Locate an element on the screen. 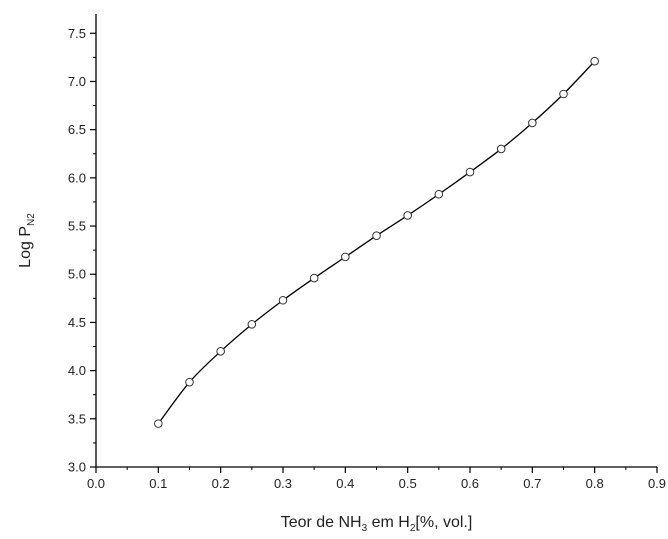 This screenshot has height=539, width=668. x-tick-label: 0.2 is located at coordinates (221, 483).